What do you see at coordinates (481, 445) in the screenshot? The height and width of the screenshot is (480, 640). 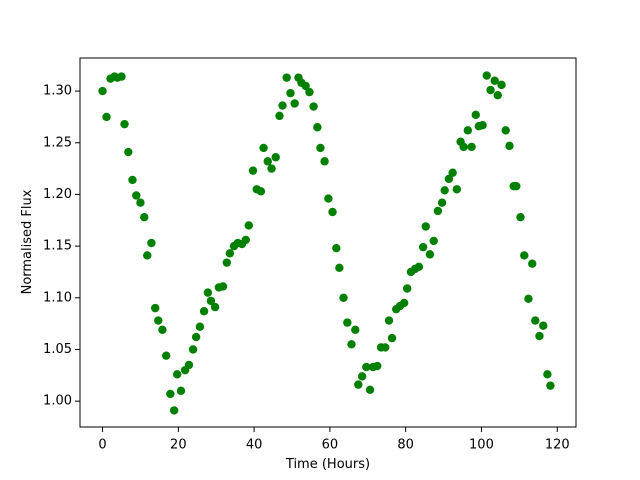 I see `x-tick-label: 100` at bounding box center [481, 445].